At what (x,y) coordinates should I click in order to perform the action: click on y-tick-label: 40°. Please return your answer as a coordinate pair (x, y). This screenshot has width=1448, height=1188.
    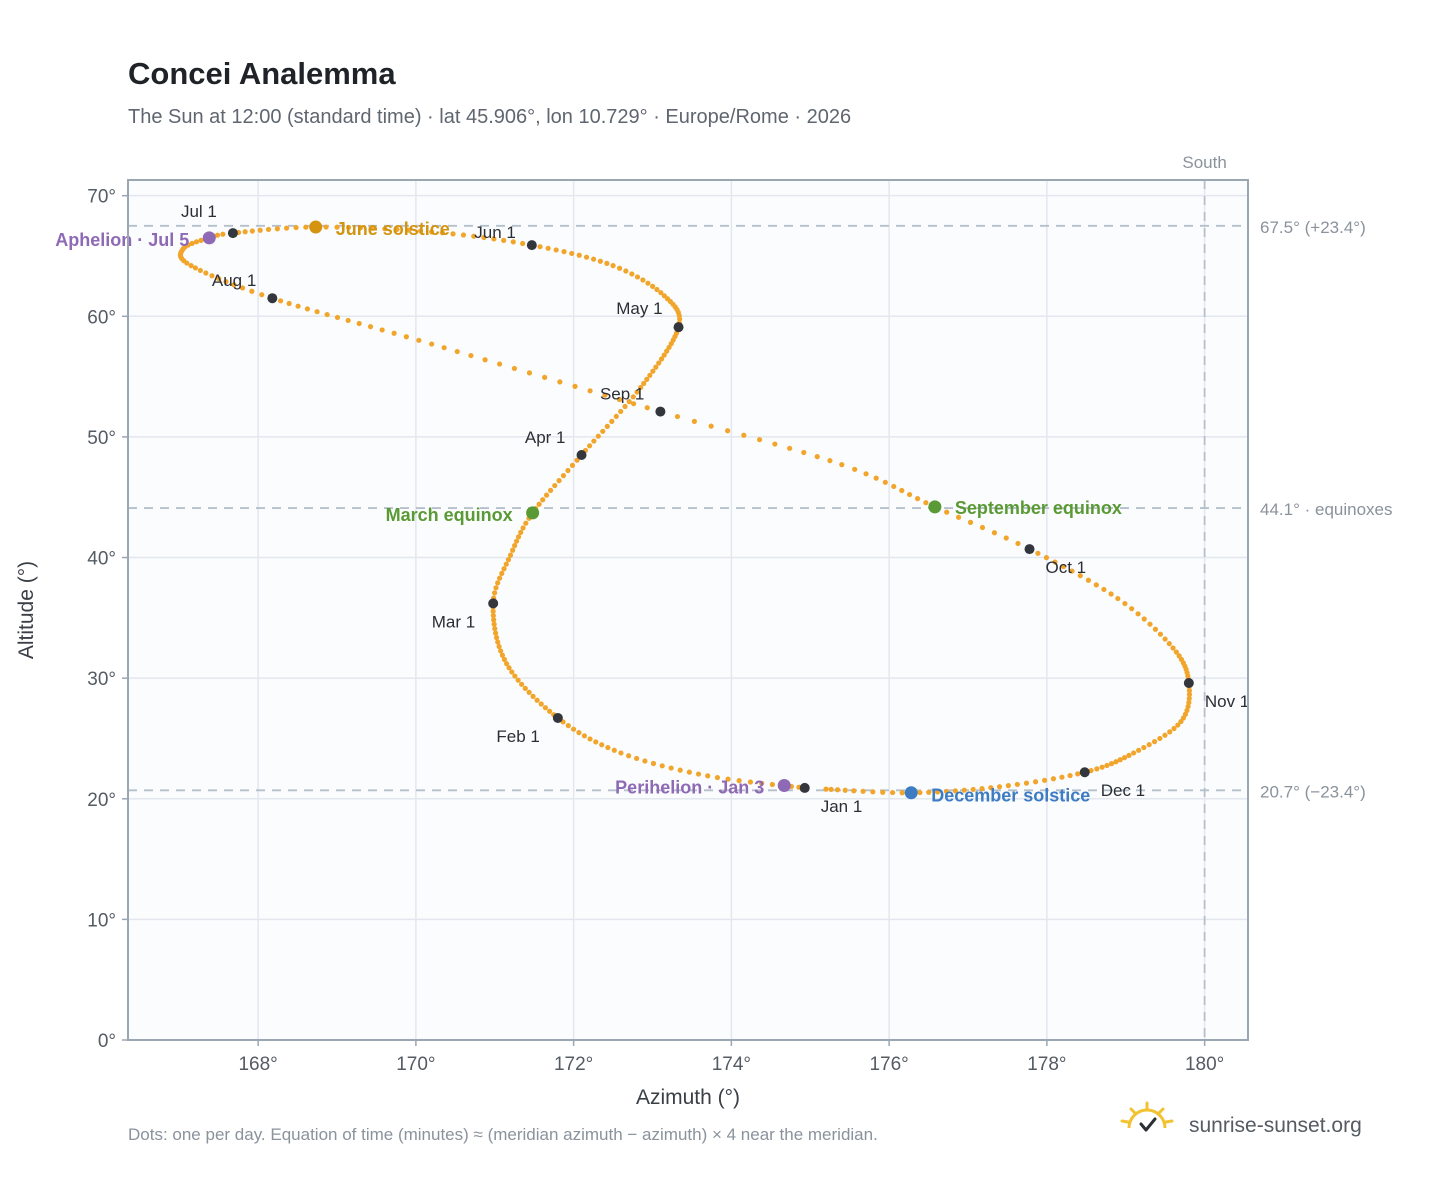
    Looking at the image, I should click on (101, 559).